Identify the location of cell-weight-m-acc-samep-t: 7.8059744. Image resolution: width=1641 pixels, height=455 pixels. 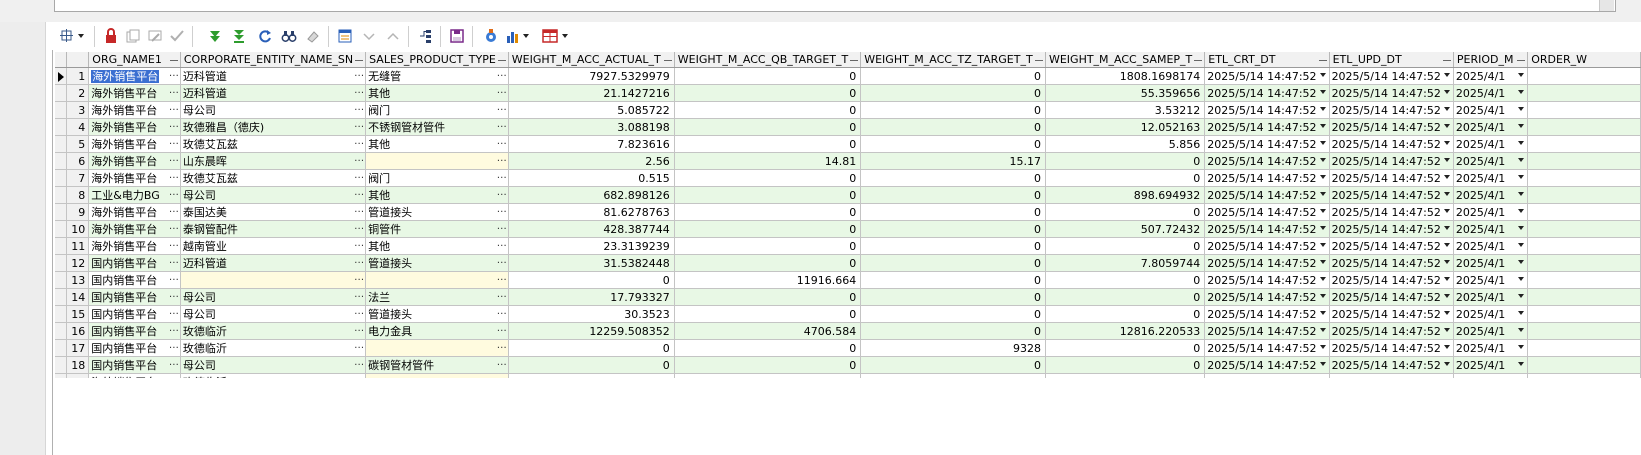
(1125, 263).